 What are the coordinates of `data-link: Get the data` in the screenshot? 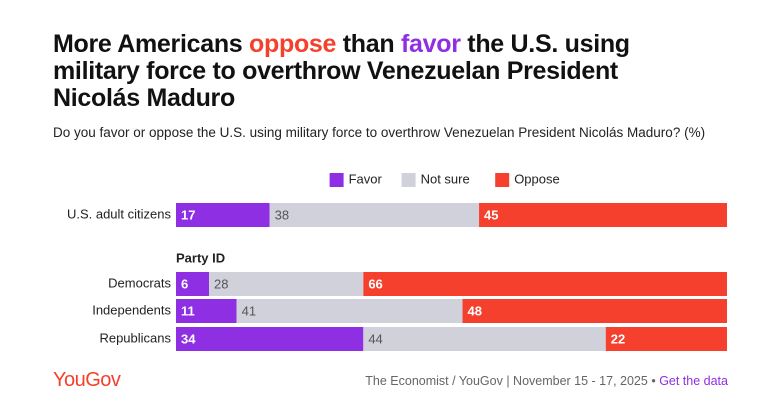 It's located at (693, 381).